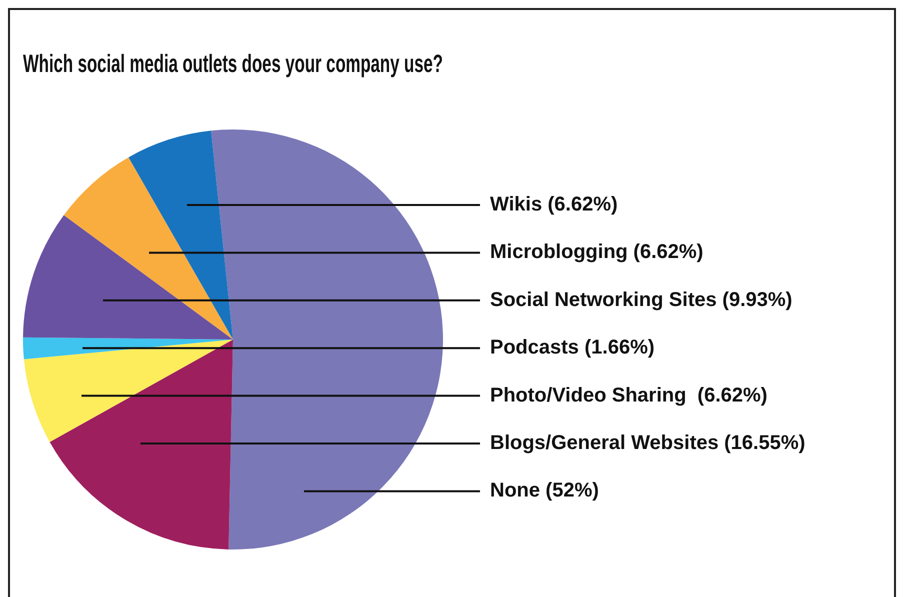  What do you see at coordinates (641, 299) in the screenshot?
I see `slice-label: Social Networking Sites (9.93%)` at bounding box center [641, 299].